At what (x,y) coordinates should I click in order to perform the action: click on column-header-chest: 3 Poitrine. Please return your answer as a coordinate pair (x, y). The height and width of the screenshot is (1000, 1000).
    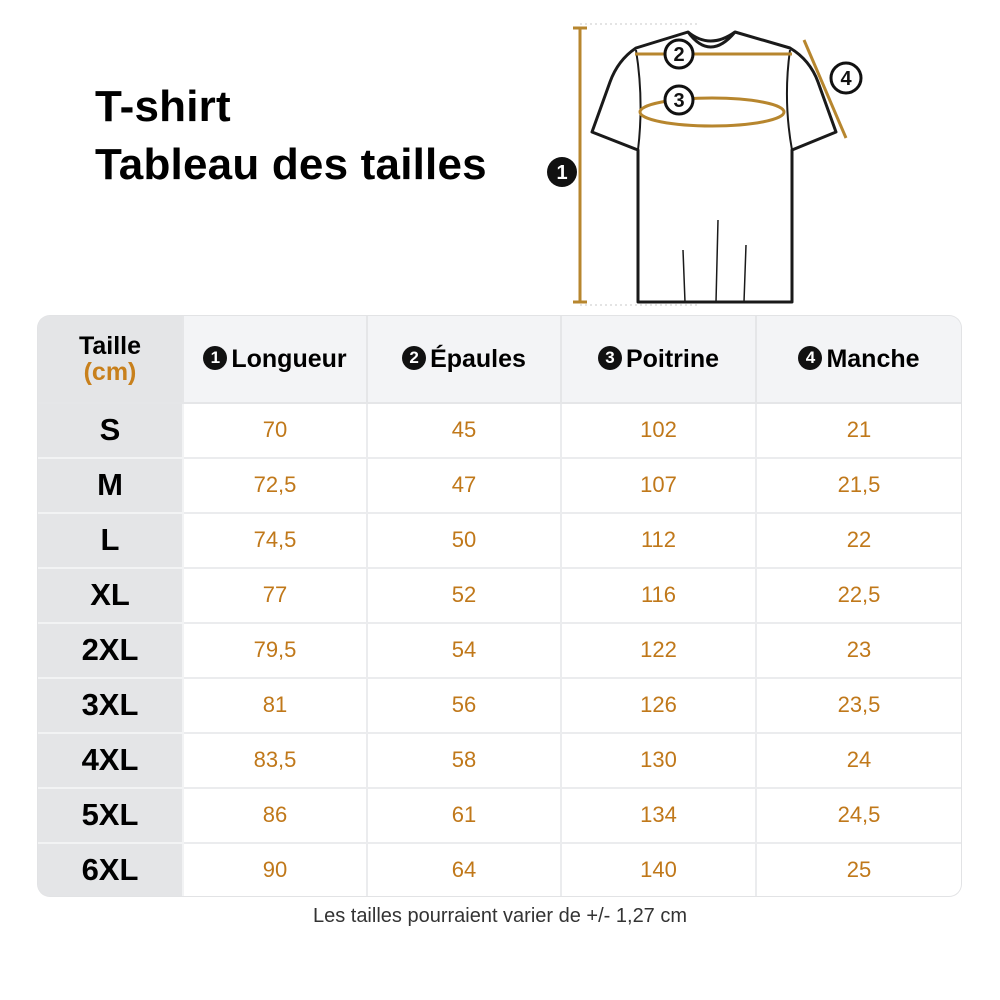
    Looking at the image, I should click on (659, 360).